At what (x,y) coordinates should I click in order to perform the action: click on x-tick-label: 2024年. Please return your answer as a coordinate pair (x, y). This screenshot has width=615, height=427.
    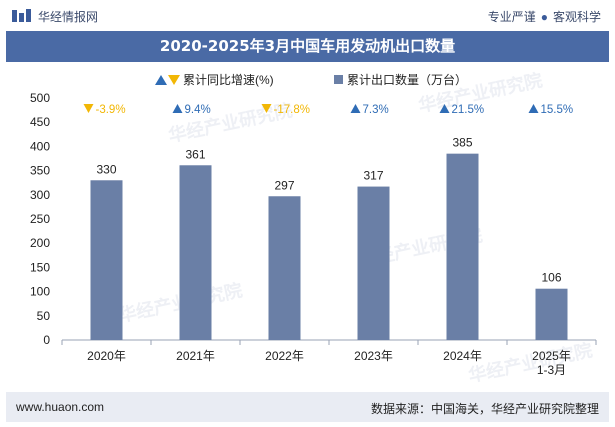
    Looking at the image, I should click on (462, 356).